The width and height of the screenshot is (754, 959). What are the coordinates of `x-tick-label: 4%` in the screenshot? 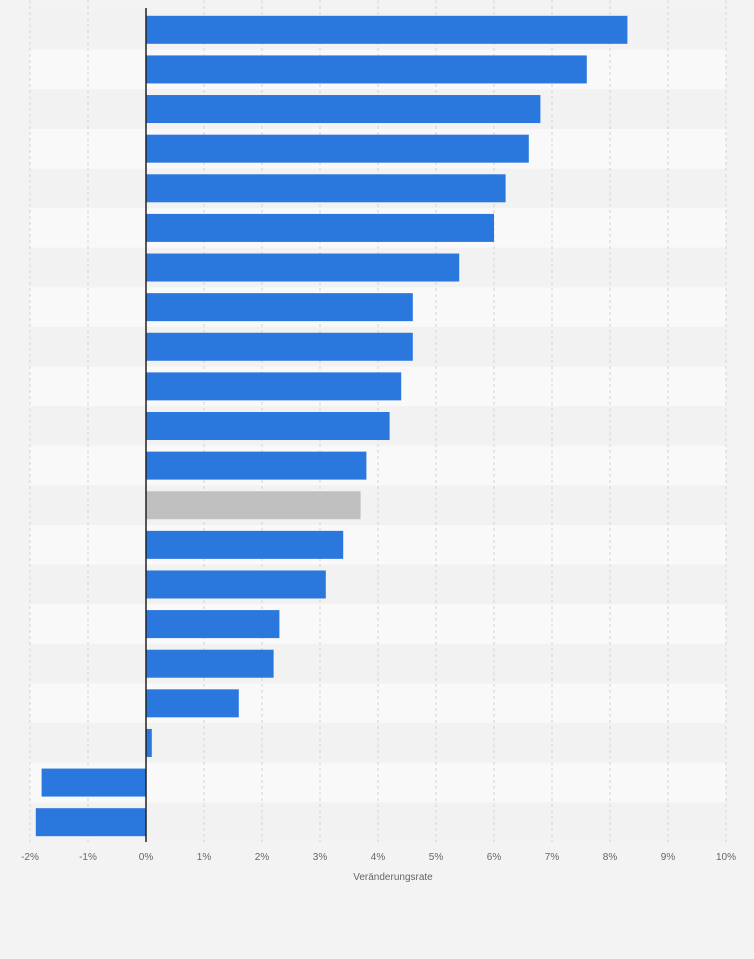 It's located at (378, 857).